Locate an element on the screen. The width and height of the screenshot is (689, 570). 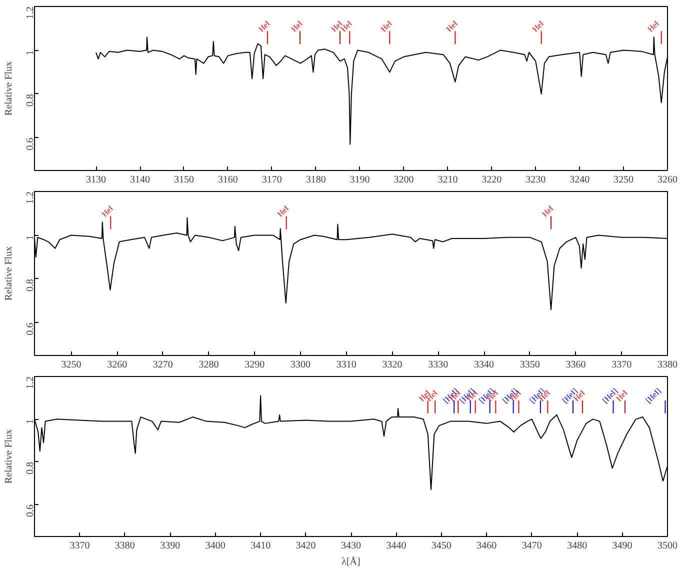
x-tick-label: 3360 is located at coordinates (576, 365).